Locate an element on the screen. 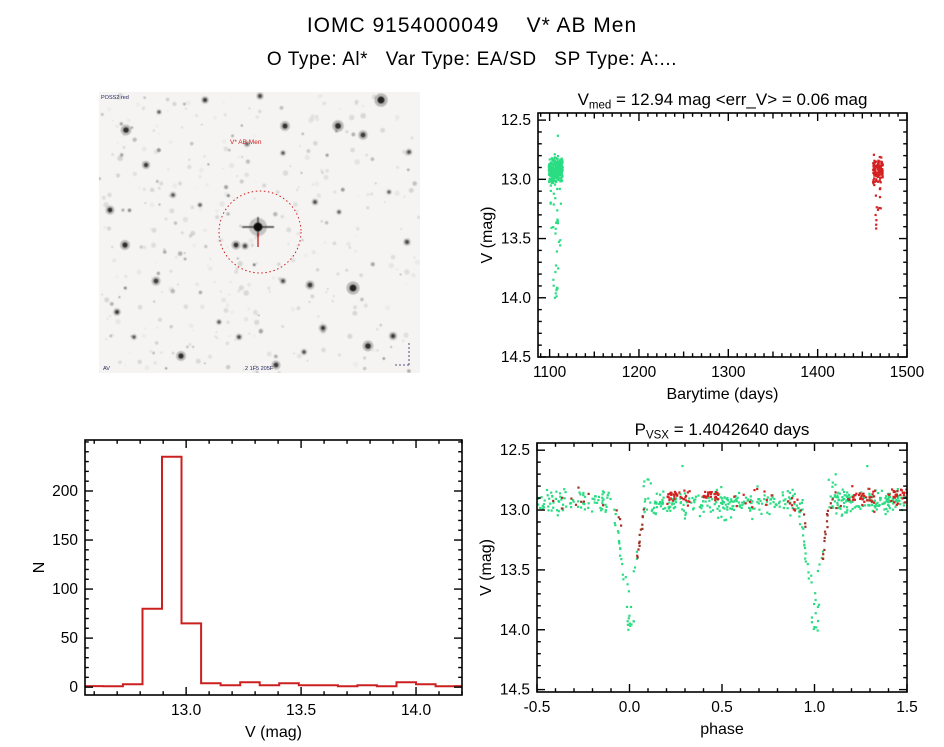 The width and height of the screenshot is (944, 747). lightcurve-barytime-plot-title: Vmed = 12.94 mag <err_V> = 0.06 mag is located at coordinates (723, 101).